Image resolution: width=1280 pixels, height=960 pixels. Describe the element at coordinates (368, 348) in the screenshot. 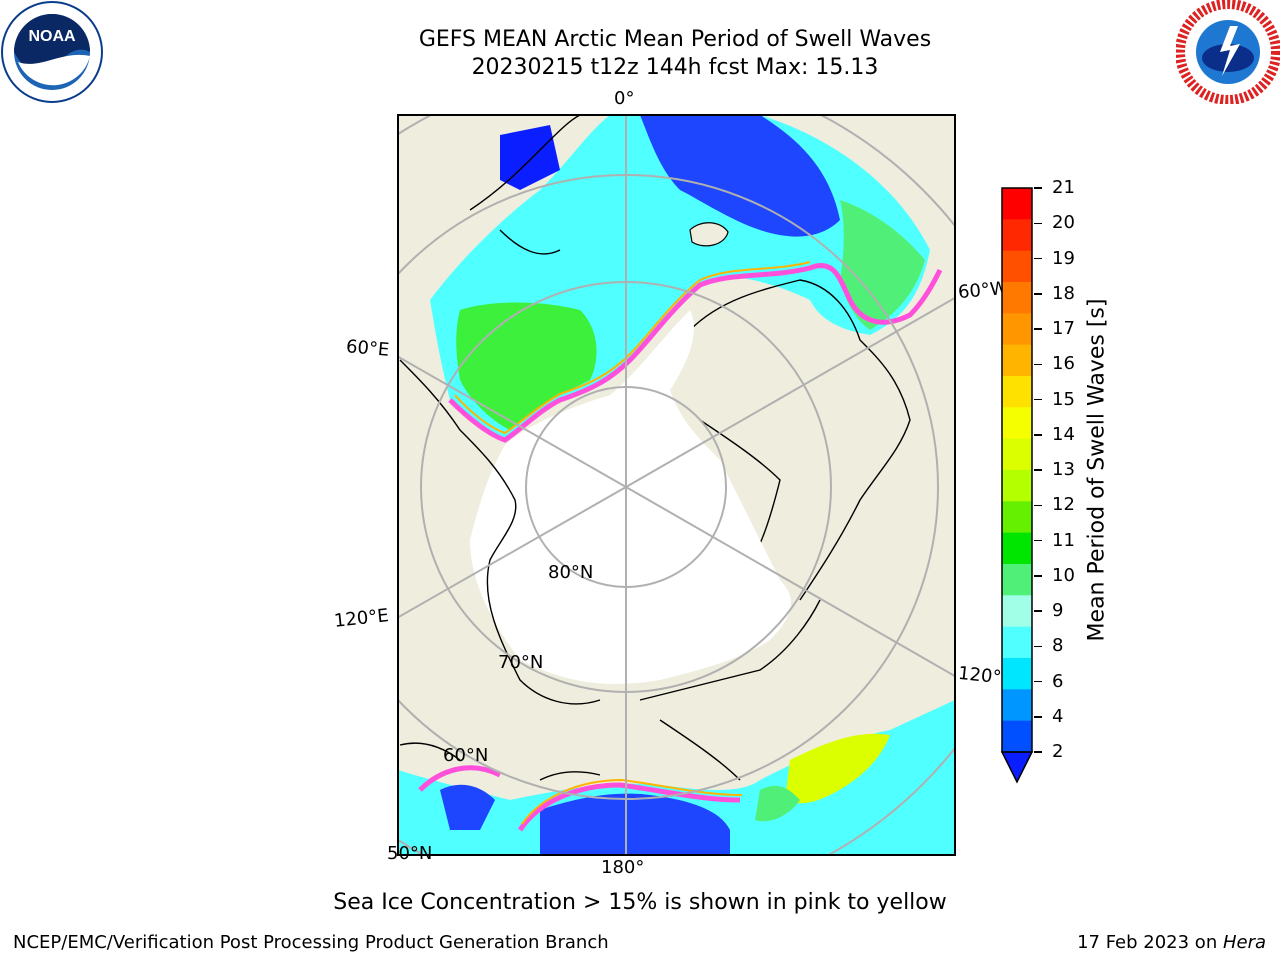

I see `lon-label-60e: 60°E` at that location.